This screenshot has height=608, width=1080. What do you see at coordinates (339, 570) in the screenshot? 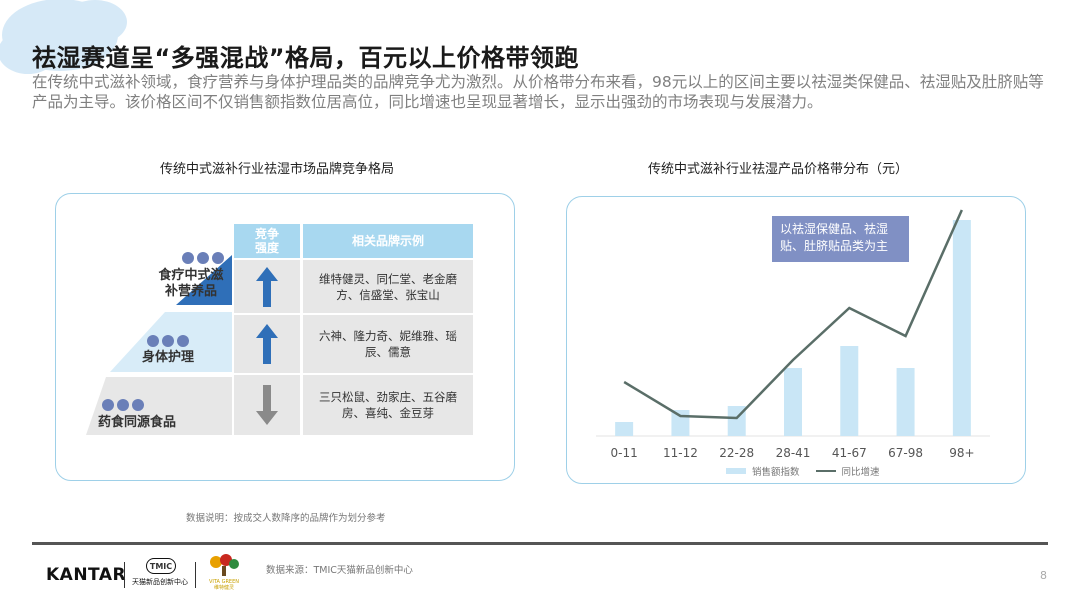
I see `data-source: 数据来源：TMIC天猫新品创新中心` at bounding box center [339, 570].